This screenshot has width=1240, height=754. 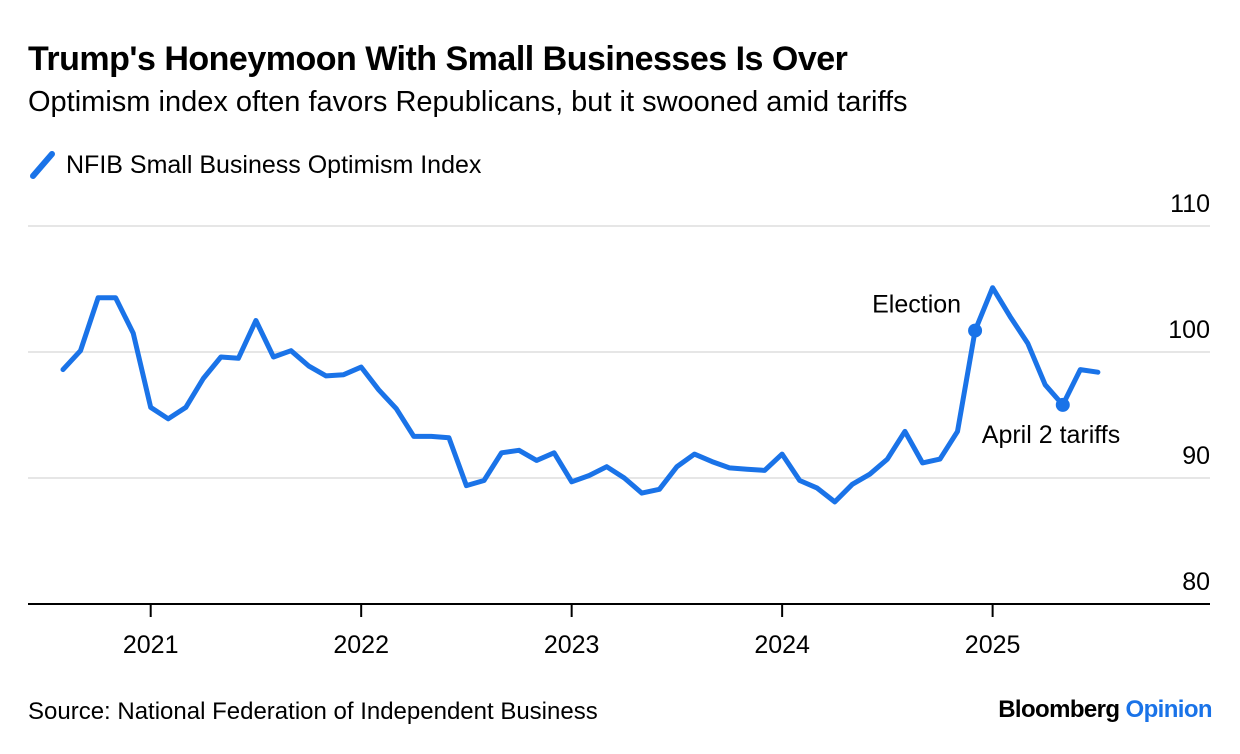 I want to click on brand-logo-accent: Opinion, so click(x=1169, y=709).